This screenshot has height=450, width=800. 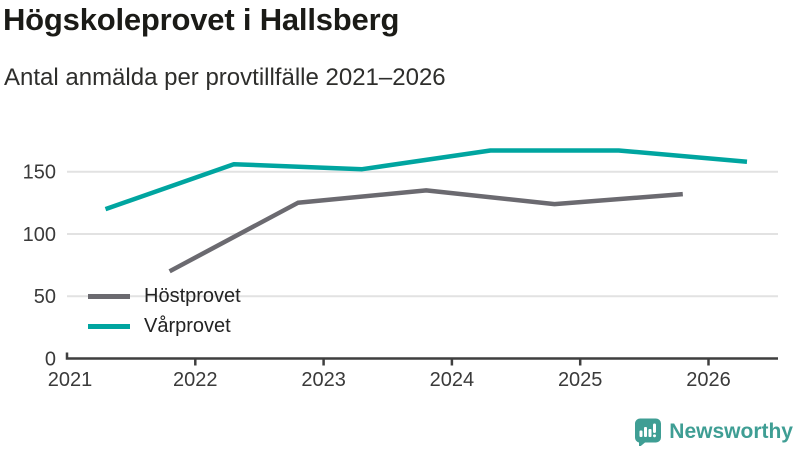 I want to click on newsworthy-chart-bubble-icon, so click(x=648, y=432).